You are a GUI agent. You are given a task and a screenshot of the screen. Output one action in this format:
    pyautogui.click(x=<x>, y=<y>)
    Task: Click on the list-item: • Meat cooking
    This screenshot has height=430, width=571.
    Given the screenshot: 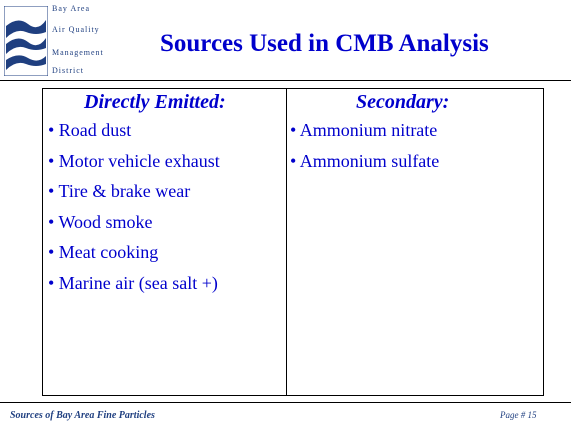 What is the action you would take?
    pyautogui.click(x=103, y=252)
    